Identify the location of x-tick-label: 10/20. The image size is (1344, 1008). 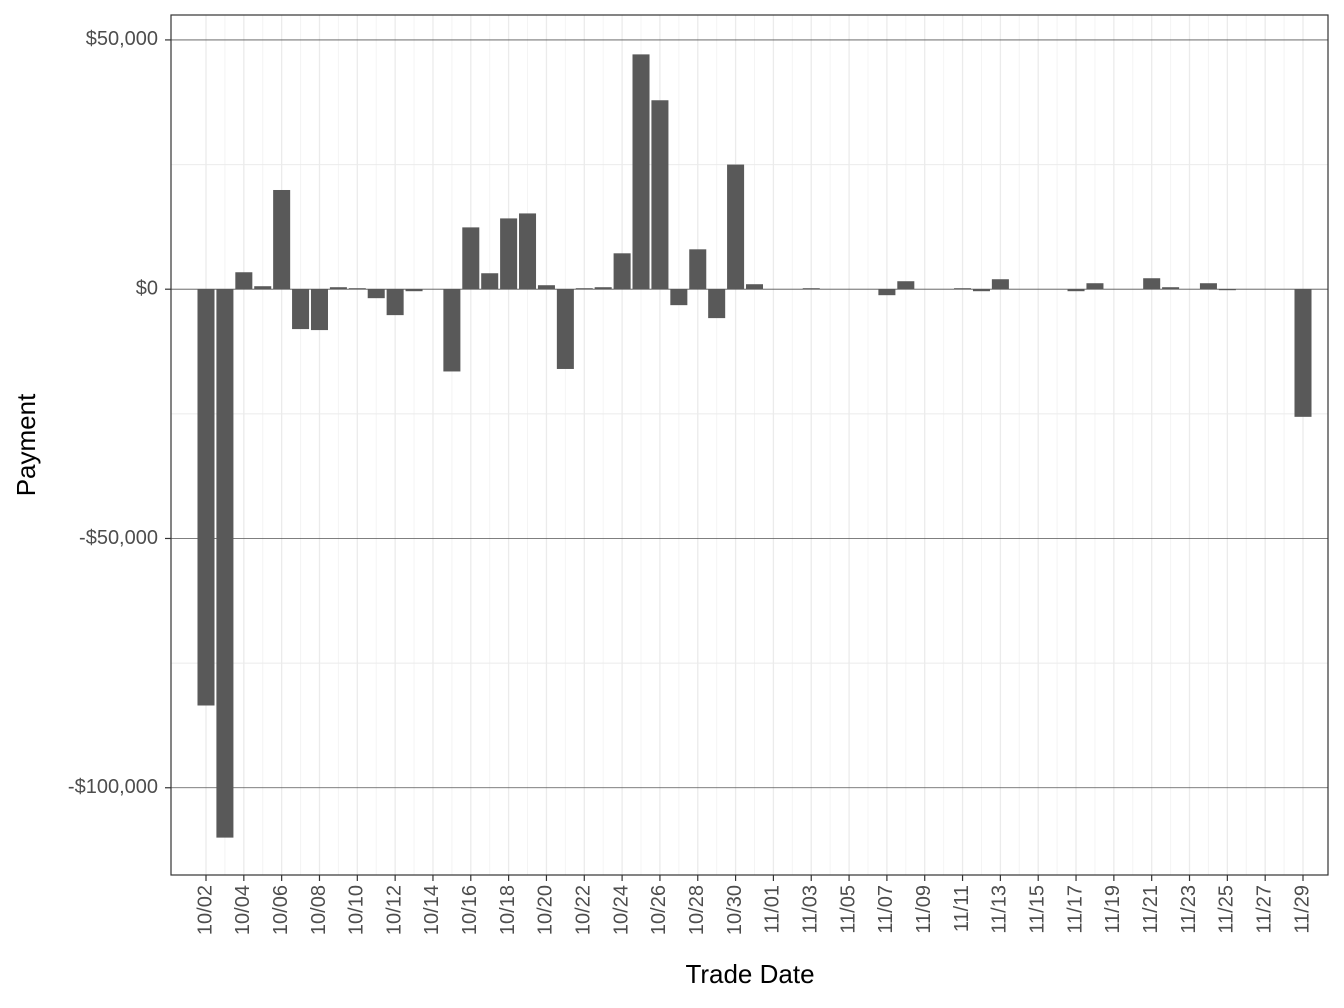
(546, 910).